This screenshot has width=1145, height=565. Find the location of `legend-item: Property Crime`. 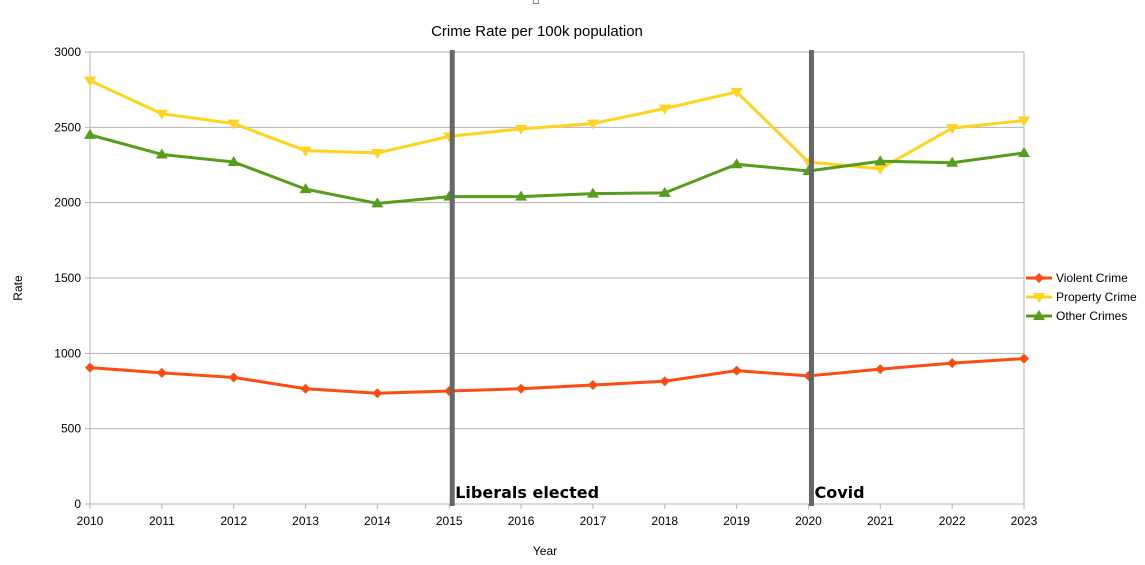

legend-item: Property Crime is located at coordinates (1081, 297).